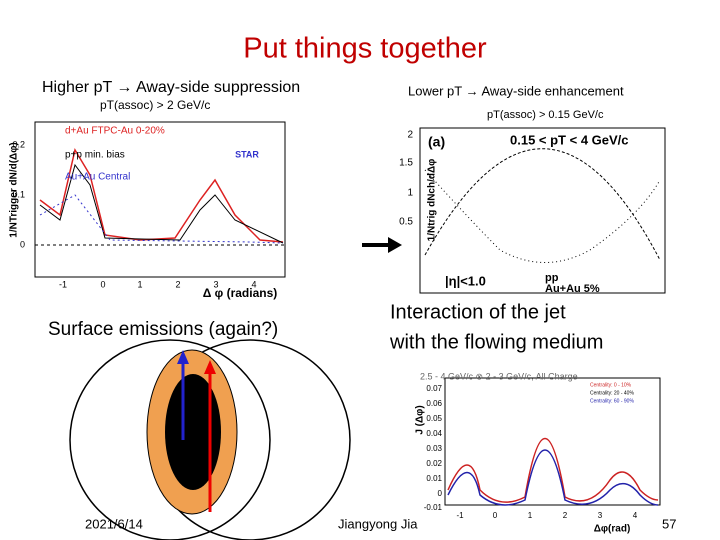 This screenshot has width=720, height=540. What do you see at coordinates (478, 312) in the screenshot?
I see `interaction-line: Interaction of the jet` at bounding box center [478, 312].